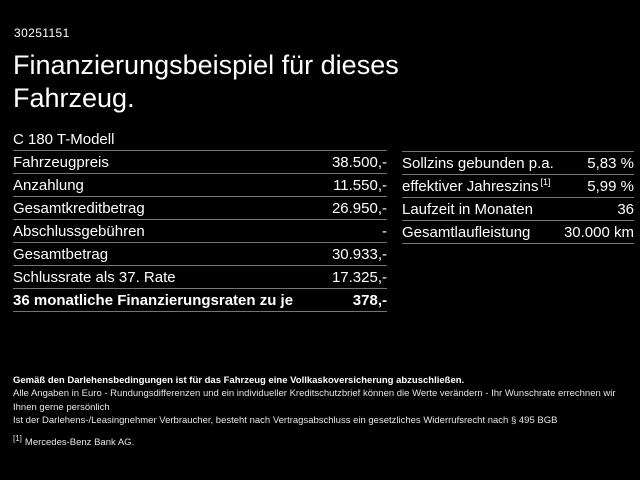 The image size is (640, 480). I want to click on row-value: 38.500,-, so click(359, 162).